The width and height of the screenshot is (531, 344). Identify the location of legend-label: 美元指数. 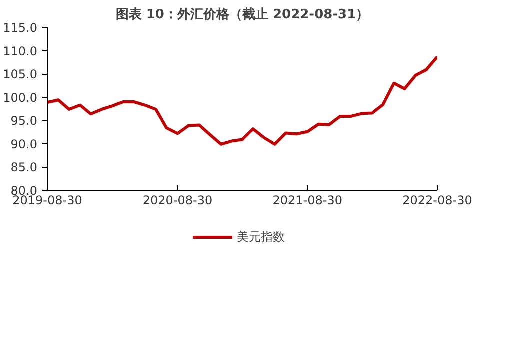
(261, 237).